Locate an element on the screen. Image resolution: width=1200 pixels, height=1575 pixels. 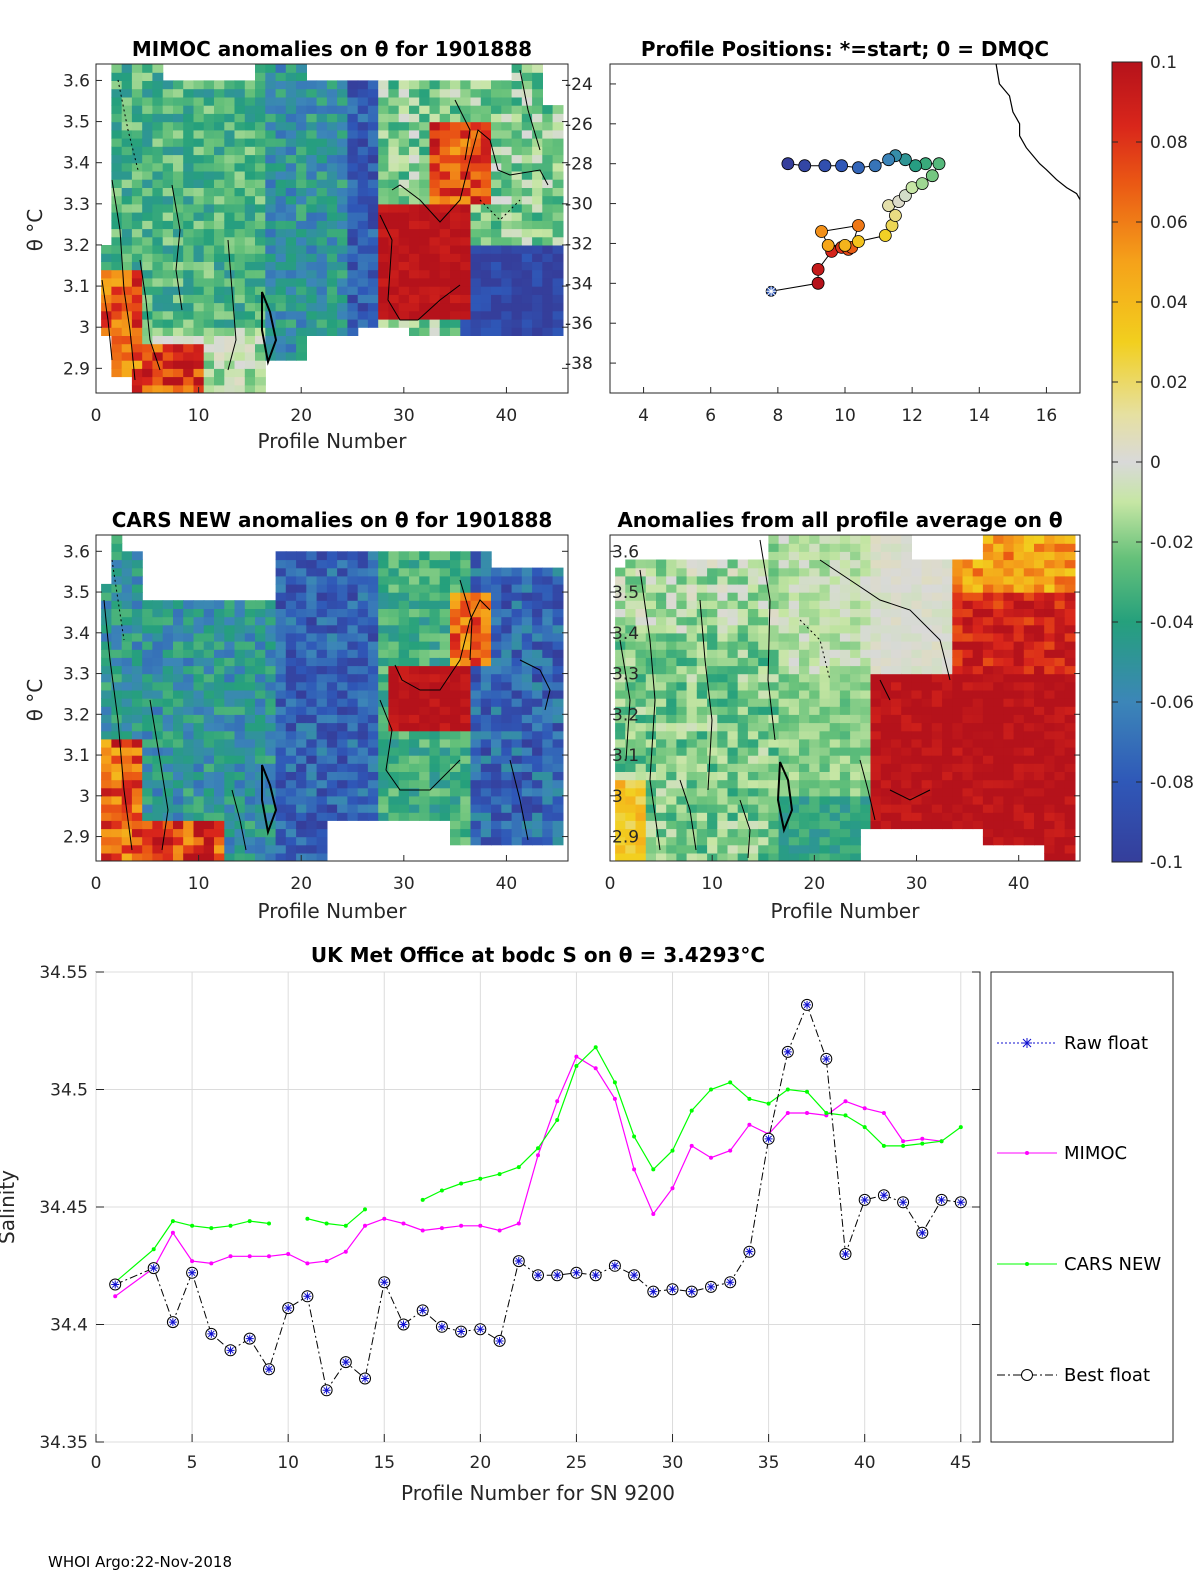
salinity-chart-title: UK Met Office at bodc S on θ = 3.4293°C is located at coordinates (538, 955).